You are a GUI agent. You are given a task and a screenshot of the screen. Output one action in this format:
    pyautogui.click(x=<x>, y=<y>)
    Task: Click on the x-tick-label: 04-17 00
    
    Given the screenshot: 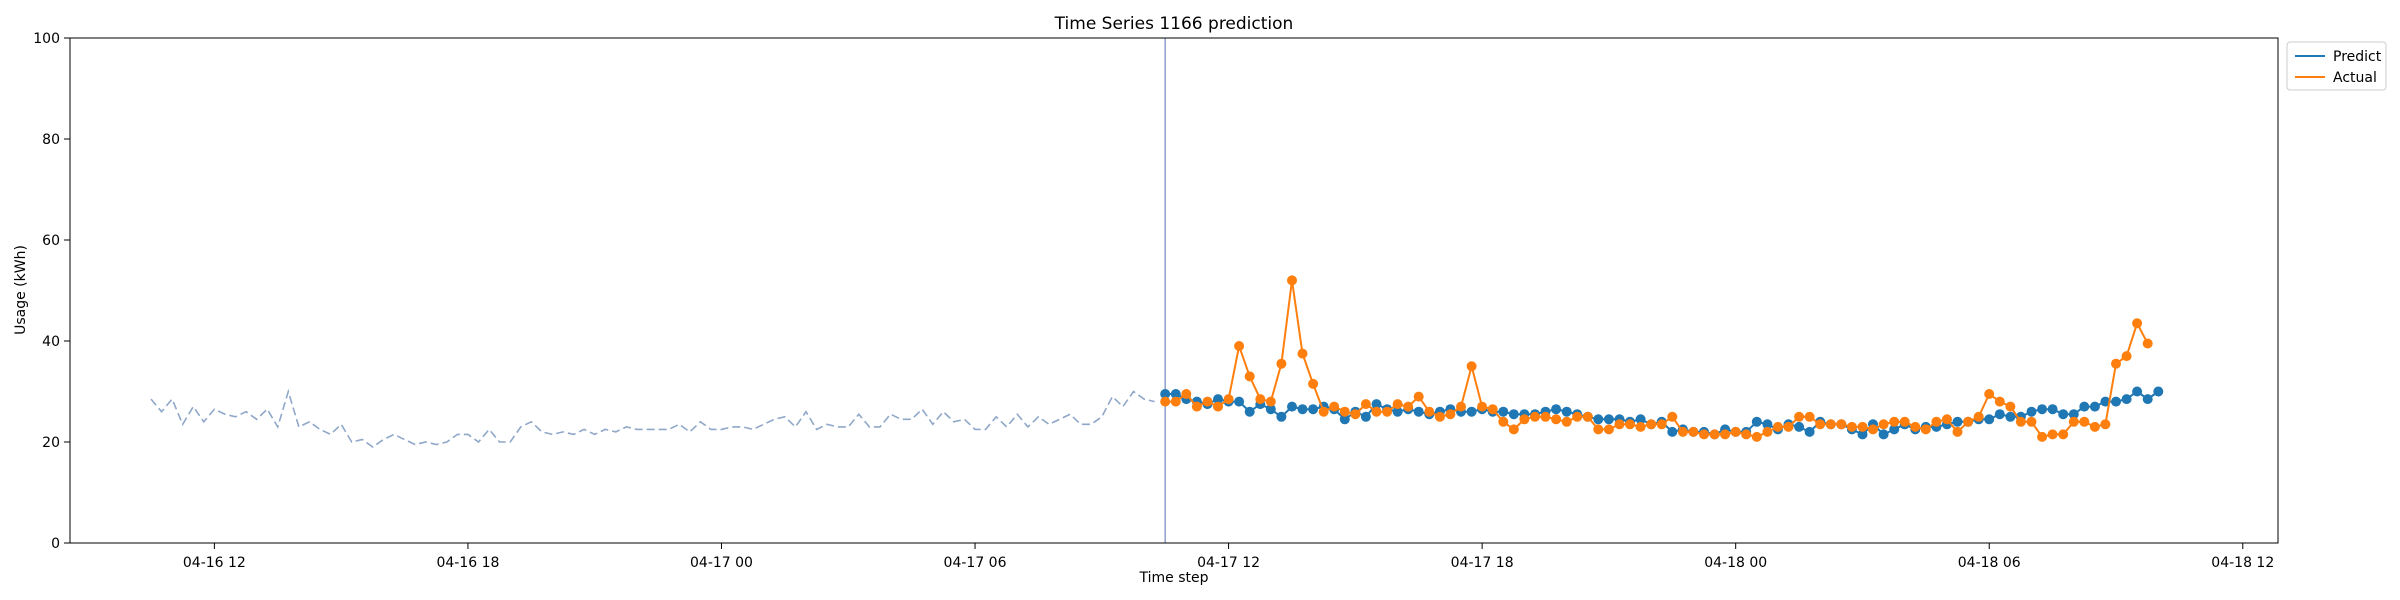 What is the action you would take?
    pyautogui.click(x=721, y=563)
    